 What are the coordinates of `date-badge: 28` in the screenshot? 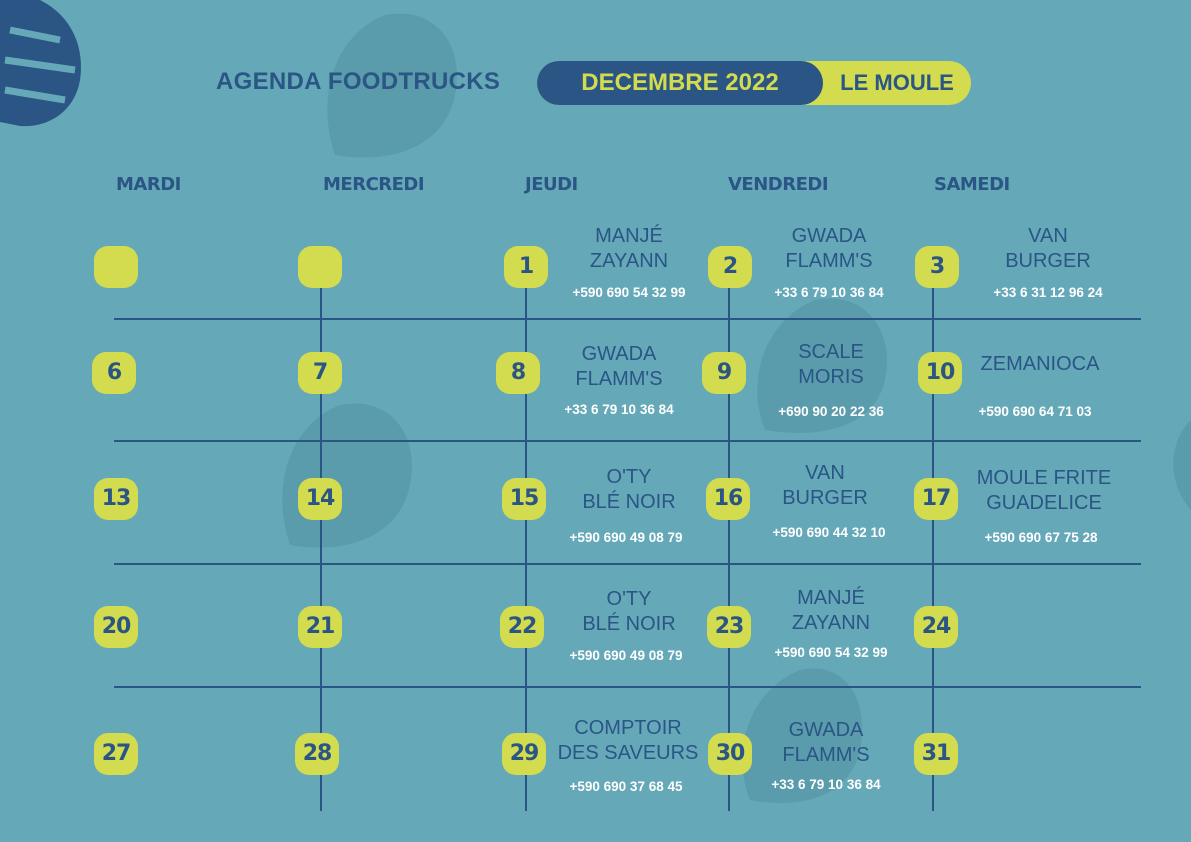 It's located at (317, 754).